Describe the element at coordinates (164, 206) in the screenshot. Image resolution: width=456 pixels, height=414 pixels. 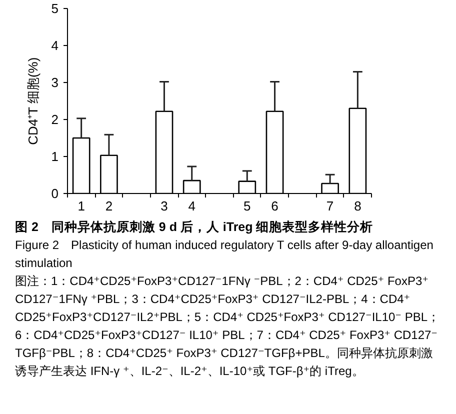
I see `x-tick-label: 3` at that location.